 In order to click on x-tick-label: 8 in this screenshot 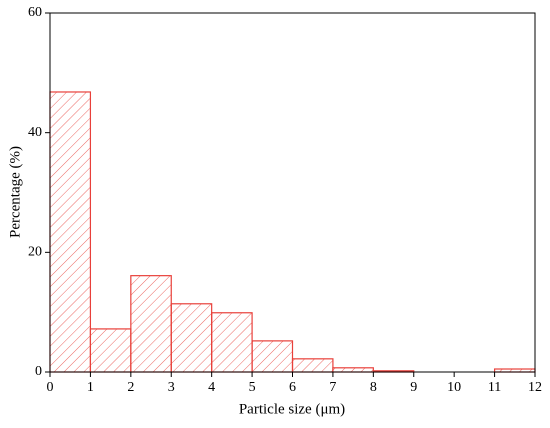, I will do `click(373, 387)`.